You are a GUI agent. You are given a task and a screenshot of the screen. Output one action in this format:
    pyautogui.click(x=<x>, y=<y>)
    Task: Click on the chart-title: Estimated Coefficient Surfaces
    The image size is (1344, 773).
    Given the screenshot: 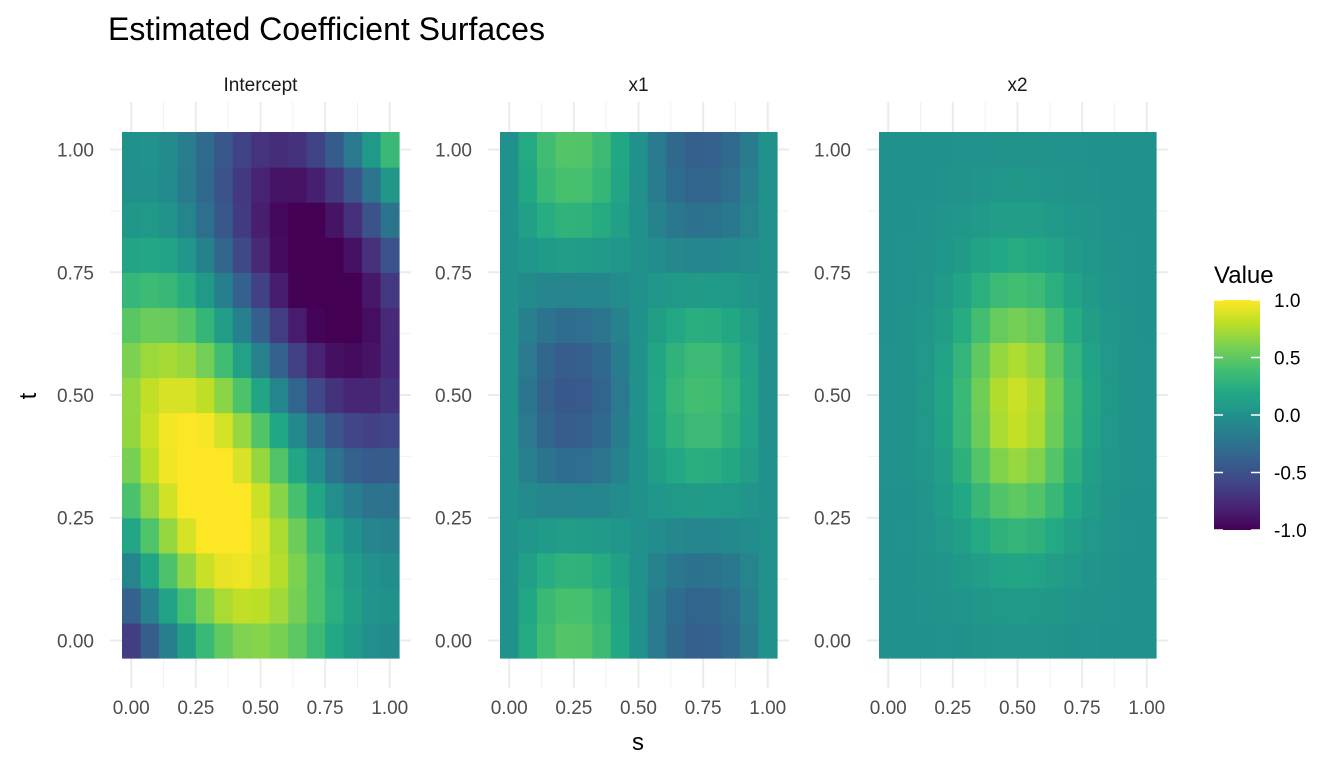 What is the action you would take?
    pyautogui.click(x=326, y=29)
    